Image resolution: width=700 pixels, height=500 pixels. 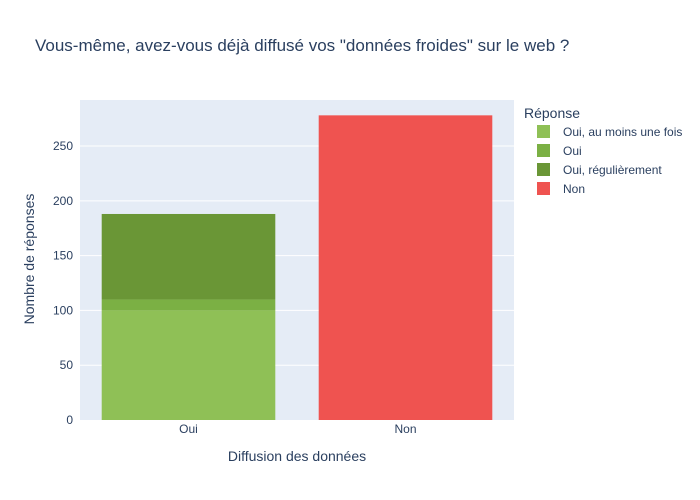 I want to click on y-axis-title: Nombre de réponses, so click(x=29, y=259).